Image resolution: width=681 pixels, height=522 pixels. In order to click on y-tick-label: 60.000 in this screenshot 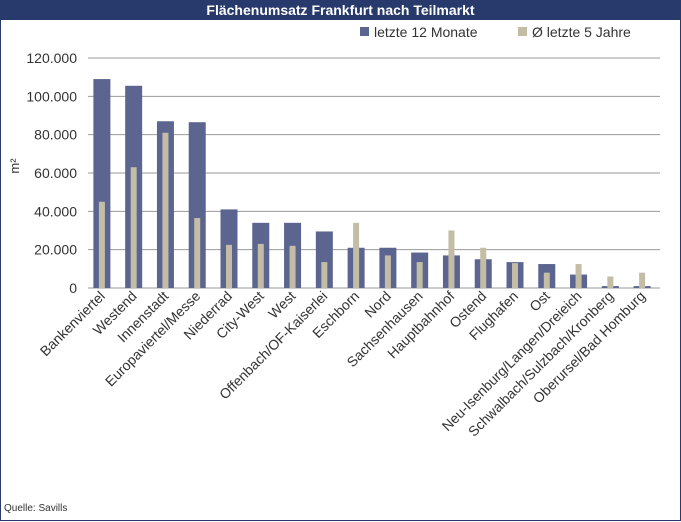, I will do `click(55, 173)`.